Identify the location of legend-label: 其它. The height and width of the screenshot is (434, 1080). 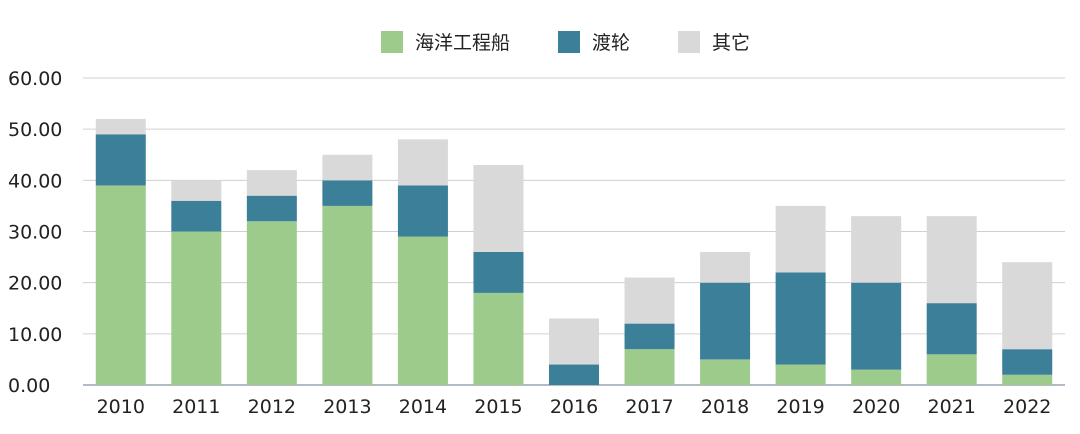
(731, 43).